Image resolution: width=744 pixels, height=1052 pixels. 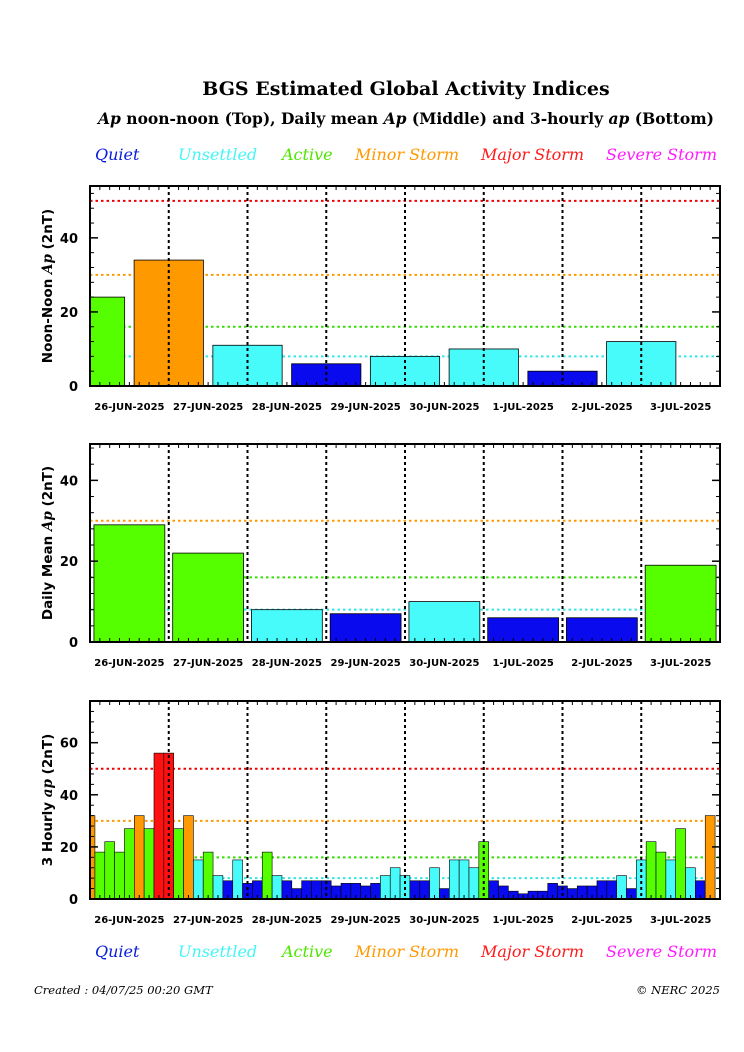 What do you see at coordinates (73, 643) in the screenshot?
I see `y-tick-label: 0` at bounding box center [73, 643].